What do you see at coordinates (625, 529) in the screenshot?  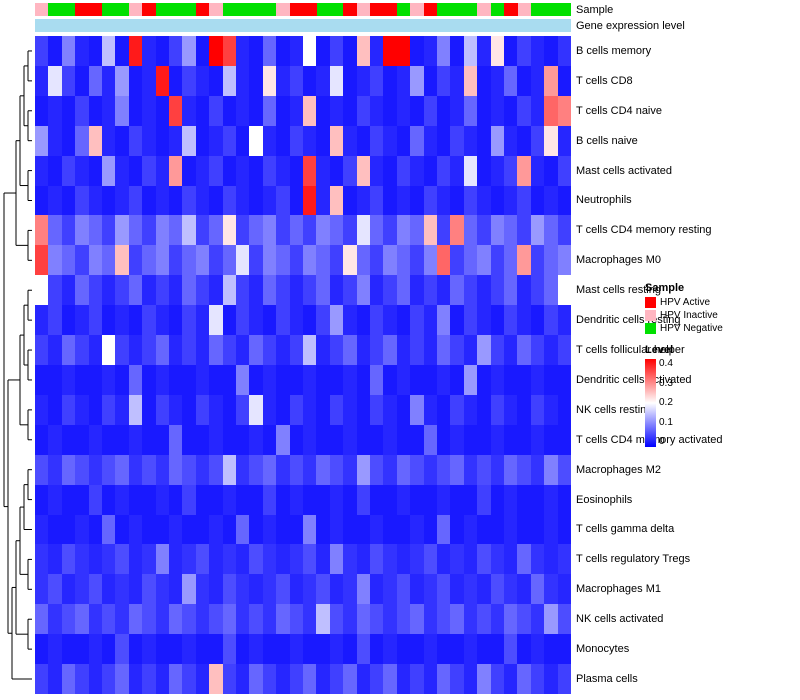 I see `row-label: T cells gamma delta` at bounding box center [625, 529].